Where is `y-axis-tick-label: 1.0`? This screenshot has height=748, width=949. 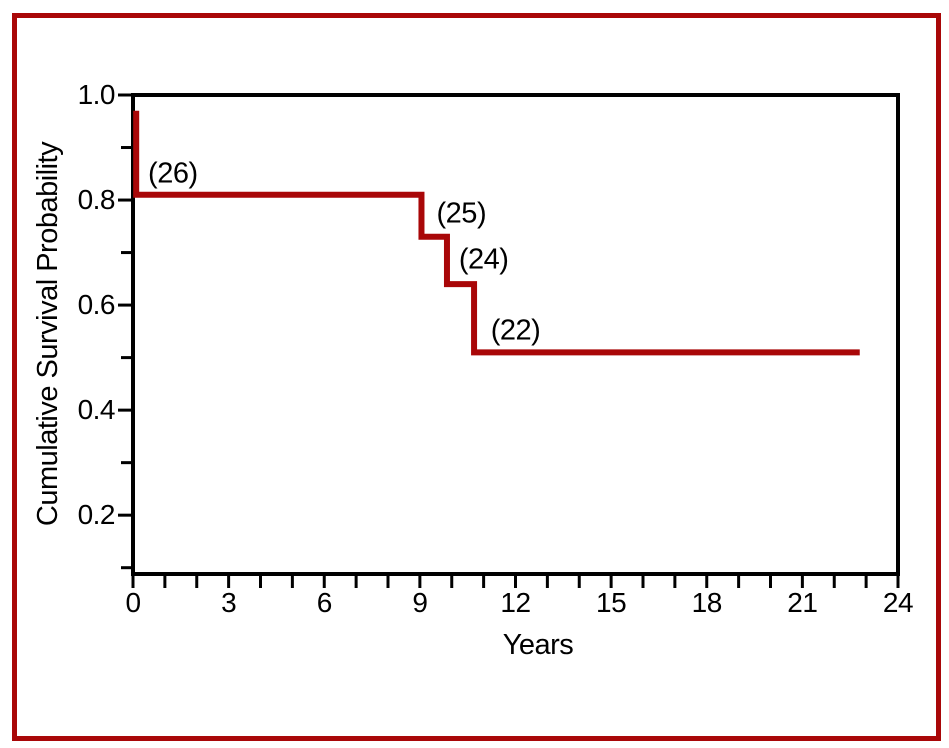 y-axis-tick-label: 1.0 is located at coordinates (96, 94).